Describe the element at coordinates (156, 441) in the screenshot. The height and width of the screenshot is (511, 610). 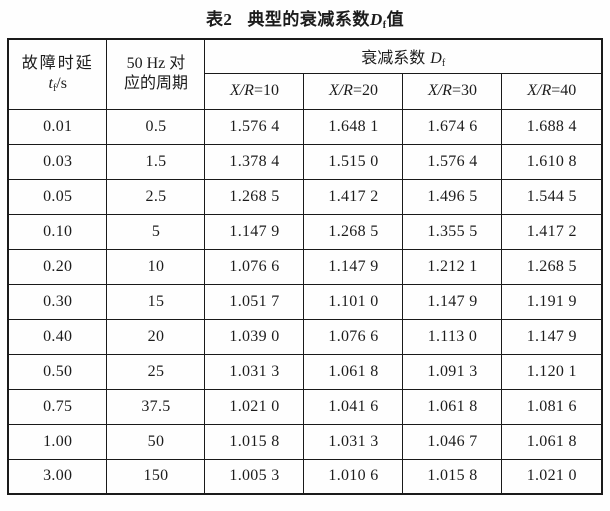
I see `cell-cycles: 50` at that location.